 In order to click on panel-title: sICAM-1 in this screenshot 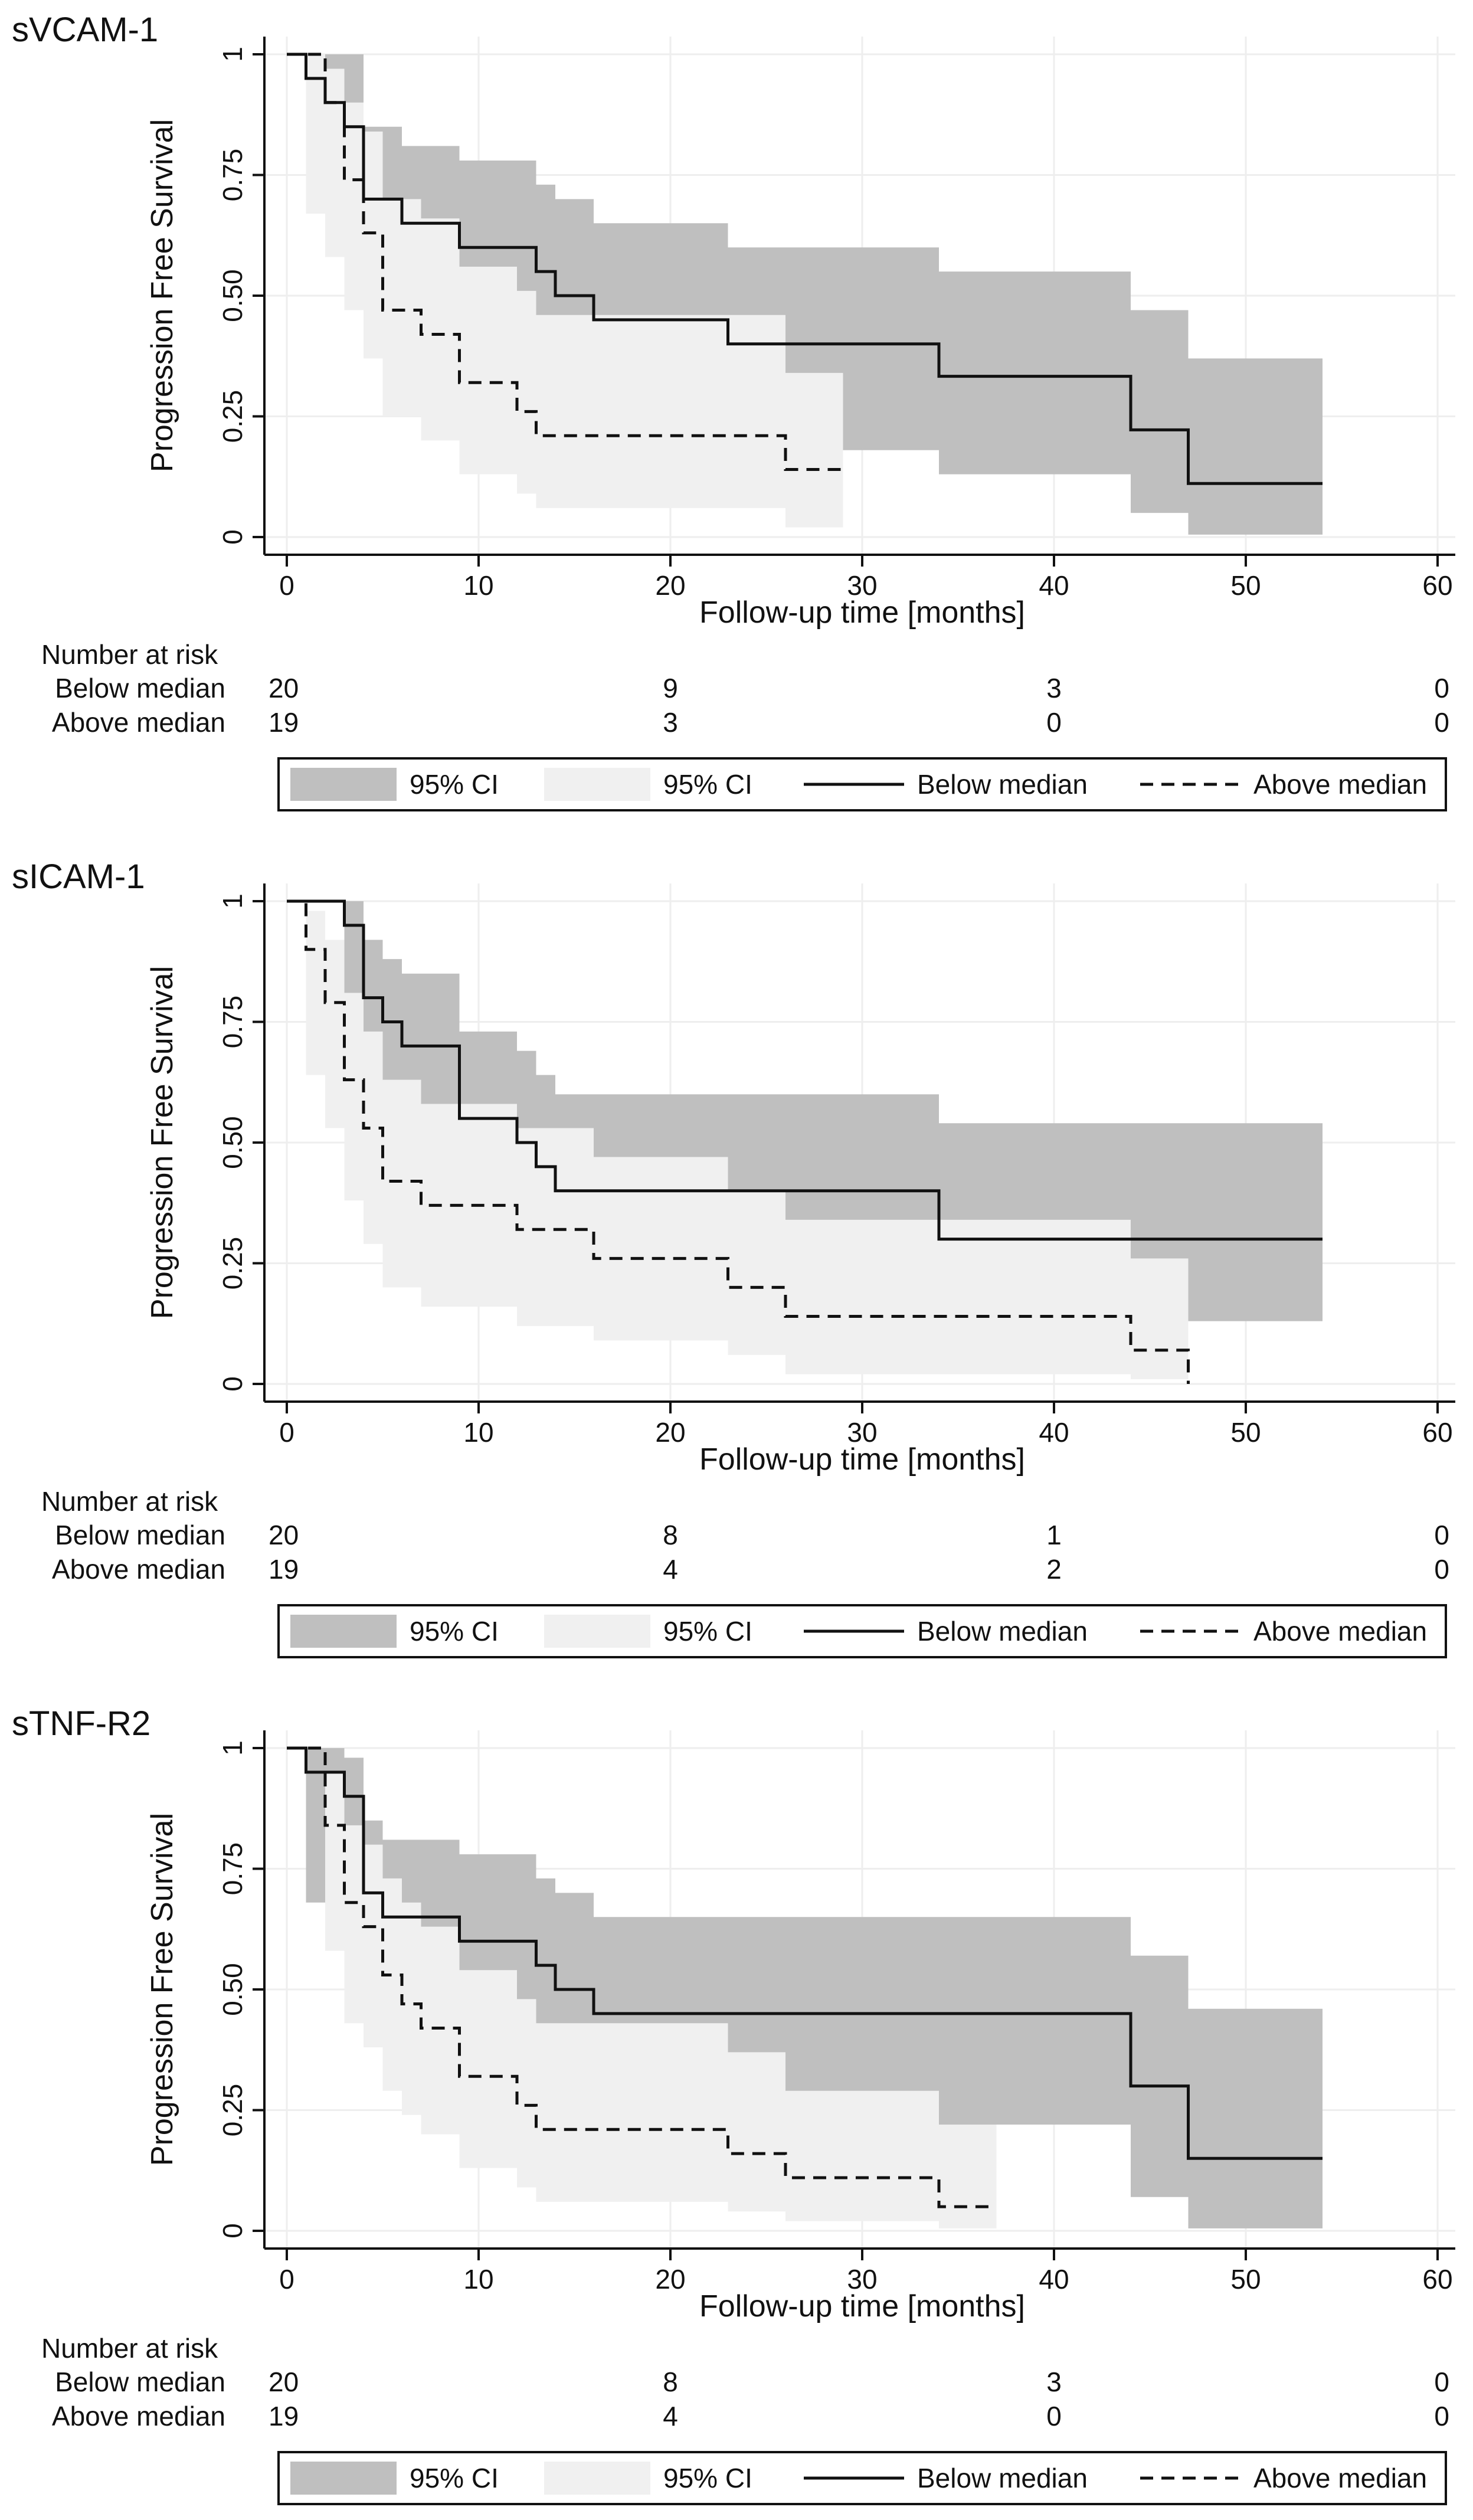, I will do `click(78, 877)`.